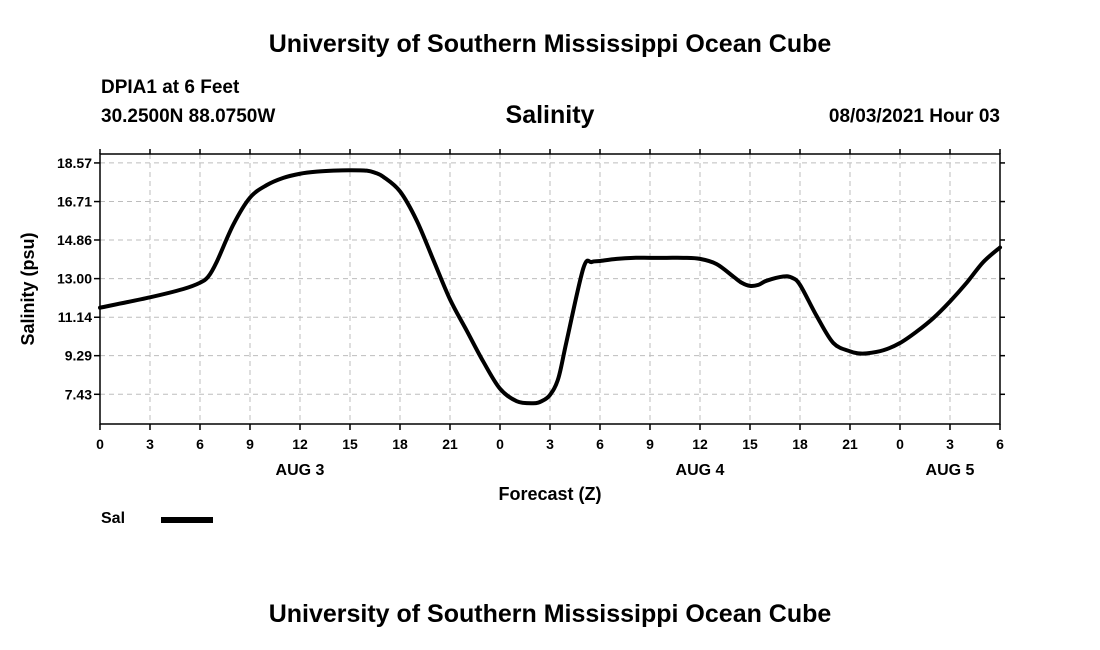  Describe the element at coordinates (188, 116) in the screenshot. I see `station-coordinates: 30.2500N 88.0750W` at that location.